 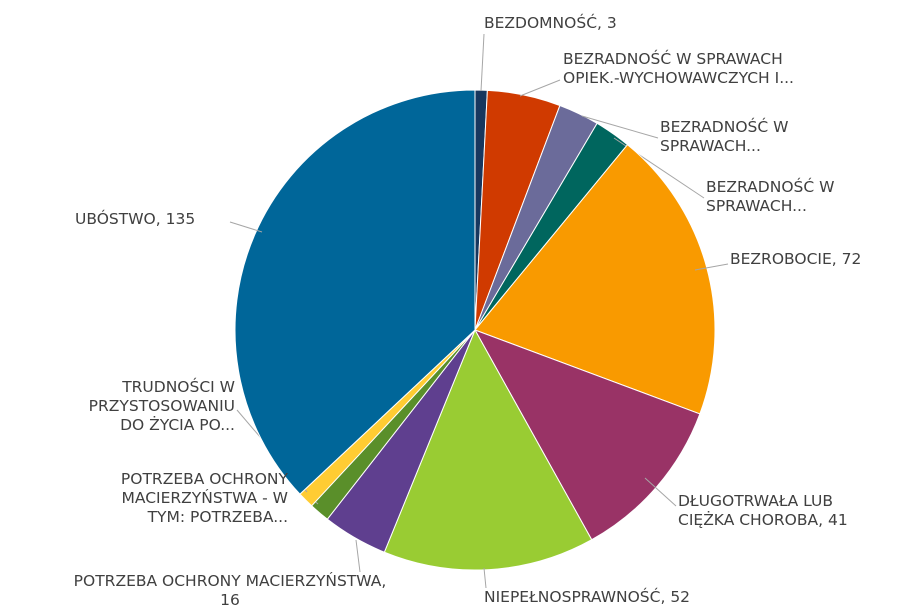 I want to click on data-label: NIEPEŁNOSPRAWNOŚĆ, 52, so click(x=587, y=597).